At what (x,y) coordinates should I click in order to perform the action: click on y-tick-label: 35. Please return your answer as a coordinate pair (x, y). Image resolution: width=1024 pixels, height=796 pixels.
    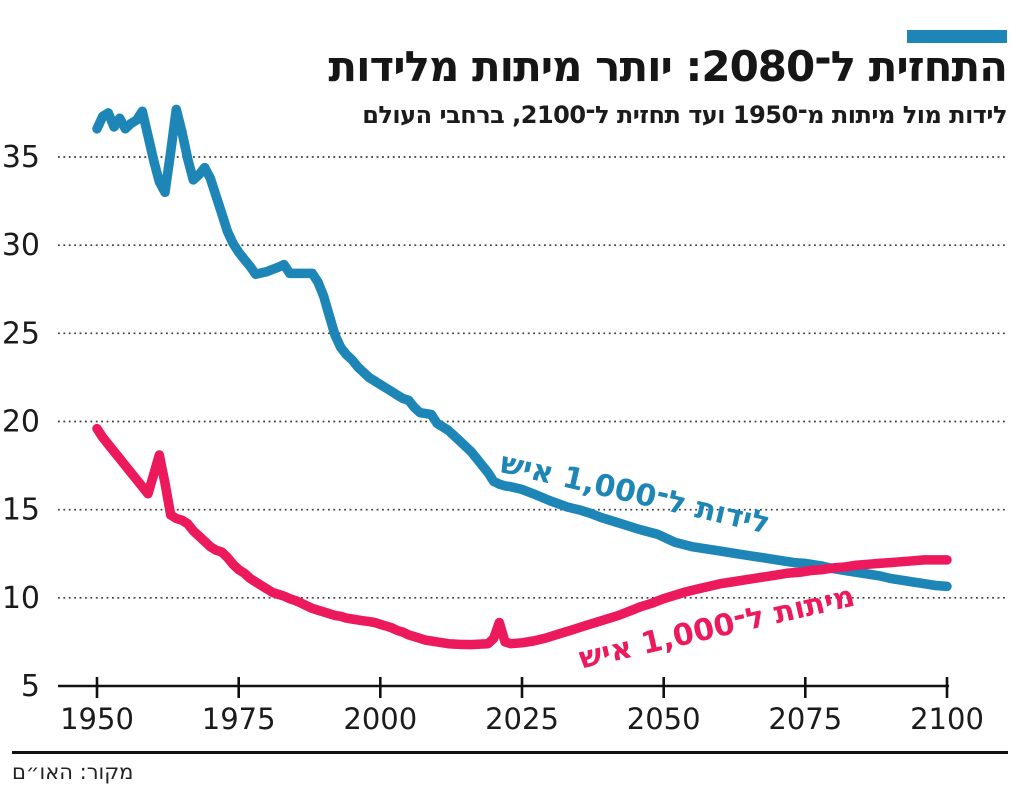
    Looking at the image, I should click on (21, 157).